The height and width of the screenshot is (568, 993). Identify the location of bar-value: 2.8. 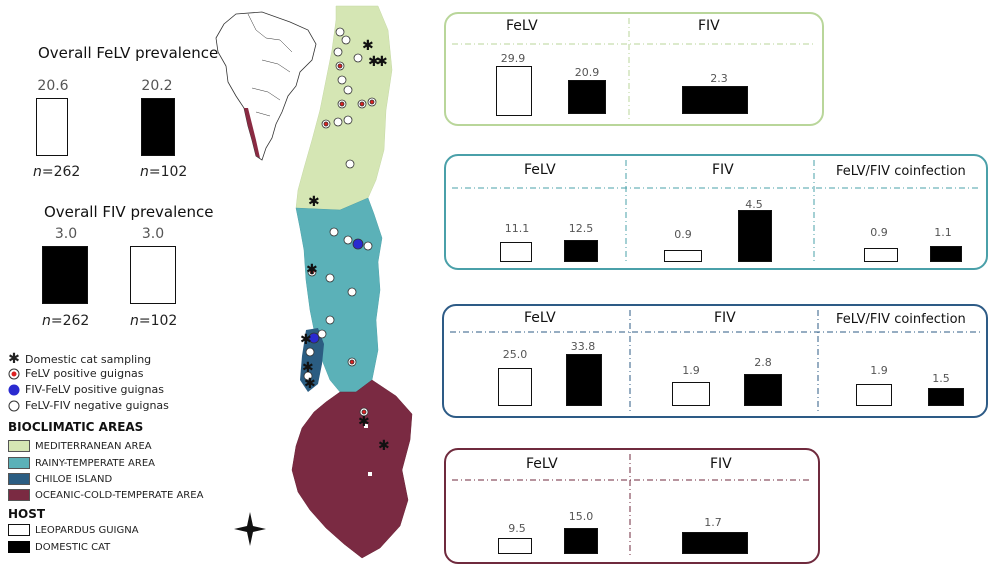
(763, 362).